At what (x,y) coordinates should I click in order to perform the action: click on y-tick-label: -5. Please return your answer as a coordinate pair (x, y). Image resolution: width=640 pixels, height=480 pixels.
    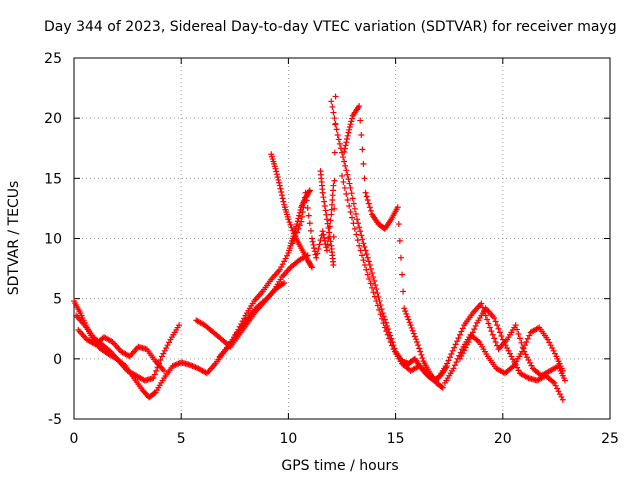
    Looking at the image, I should click on (55, 420).